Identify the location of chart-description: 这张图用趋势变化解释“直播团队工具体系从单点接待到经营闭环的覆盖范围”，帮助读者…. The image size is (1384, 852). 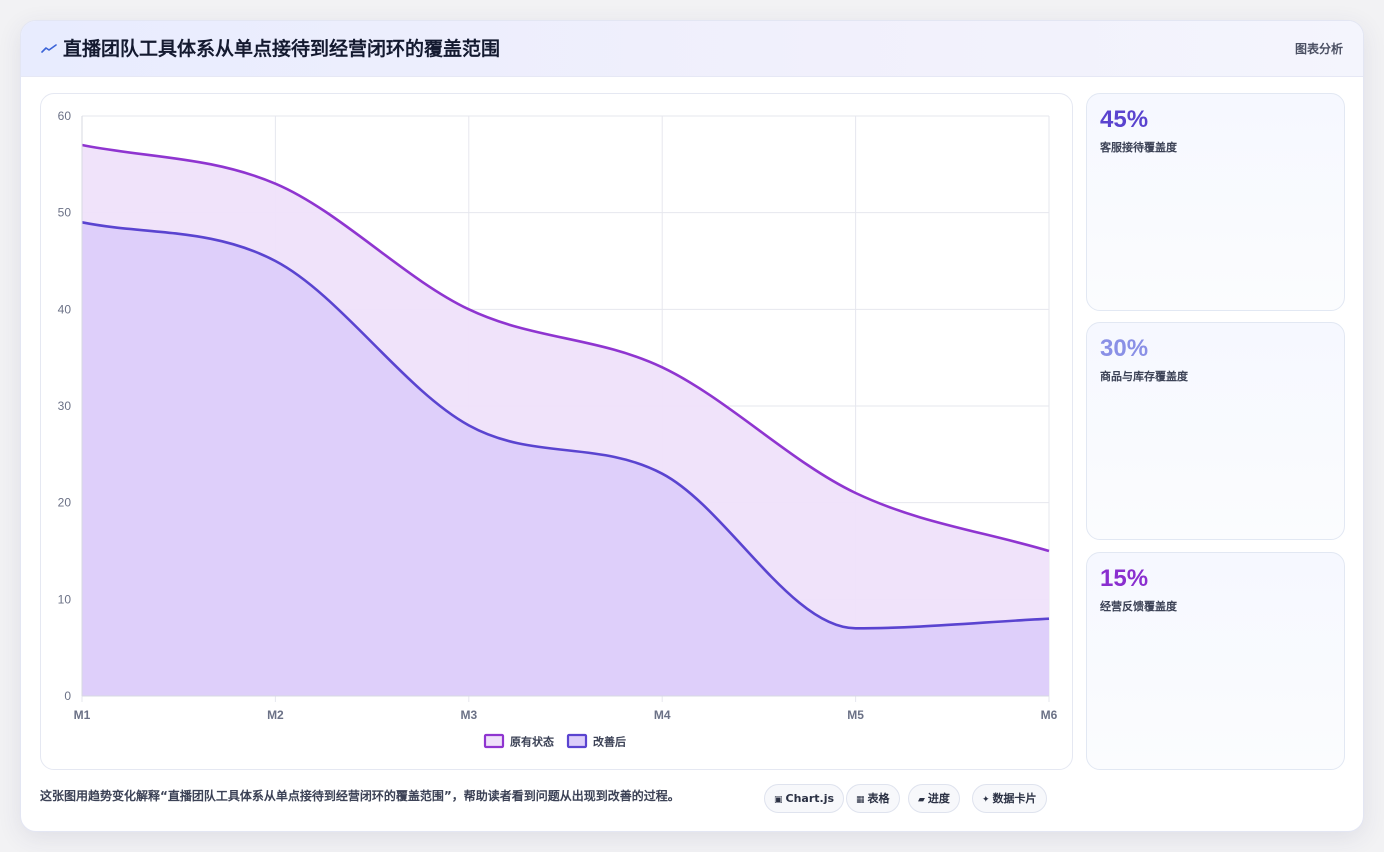
(360, 796).